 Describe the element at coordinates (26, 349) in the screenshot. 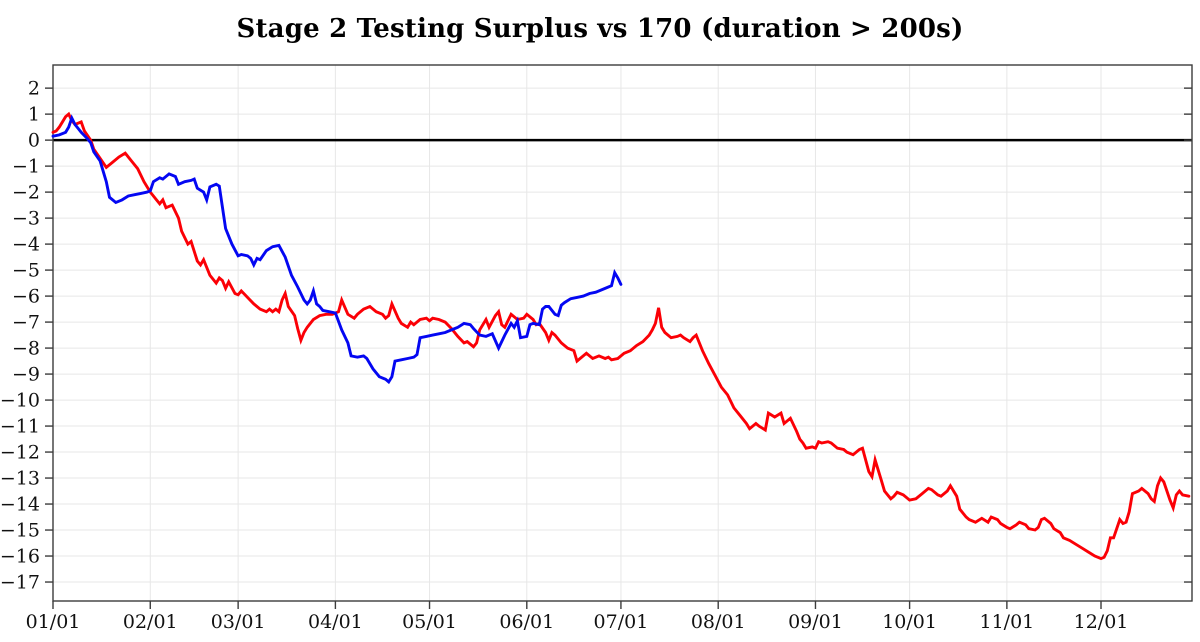

I see `y-tick-label: −8` at that location.